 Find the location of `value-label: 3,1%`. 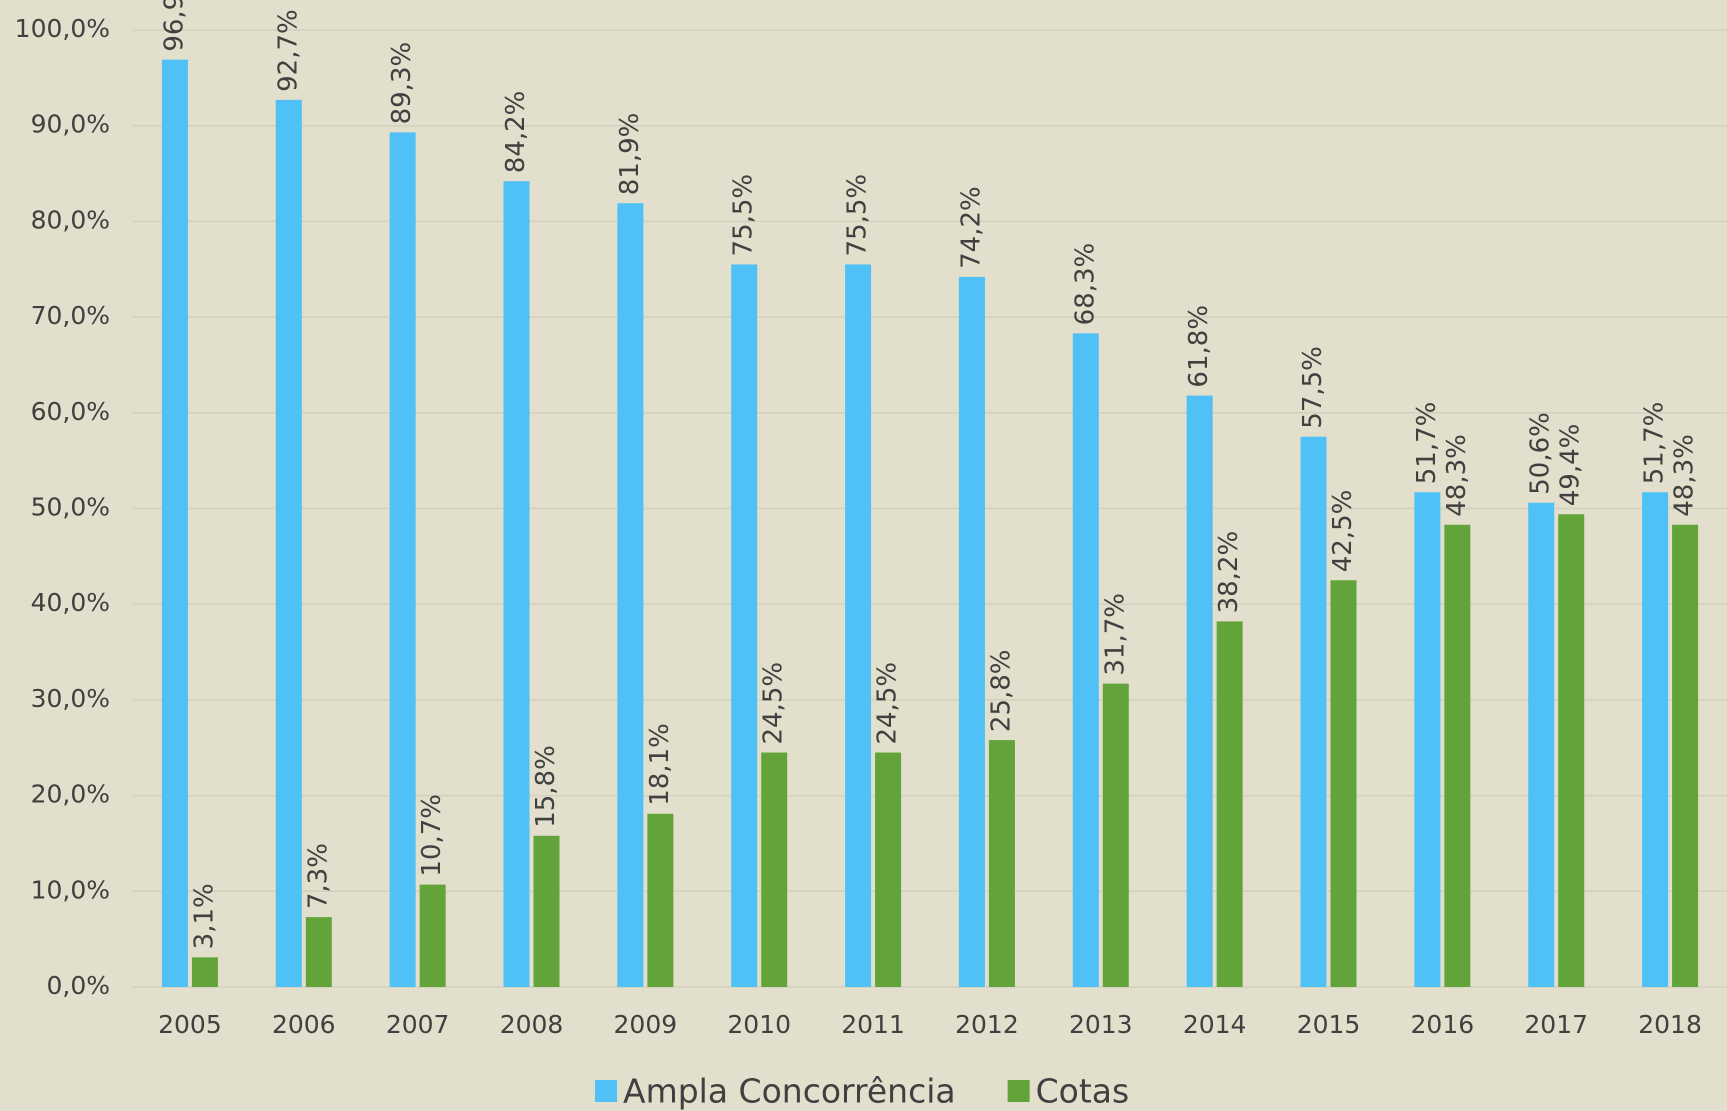

value-label: 3,1% is located at coordinates (204, 916).